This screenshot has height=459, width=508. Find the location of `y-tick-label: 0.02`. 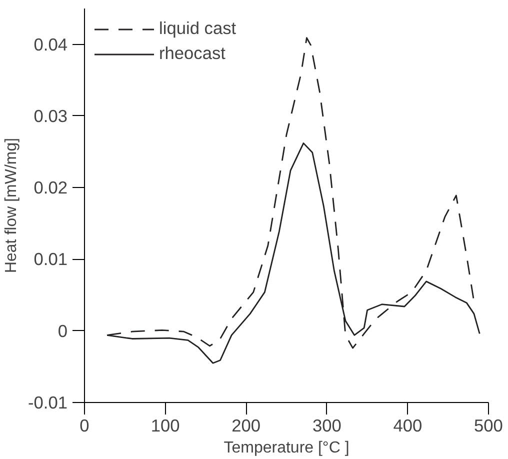

y-tick-label: 0.02 is located at coordinates (51, 188).